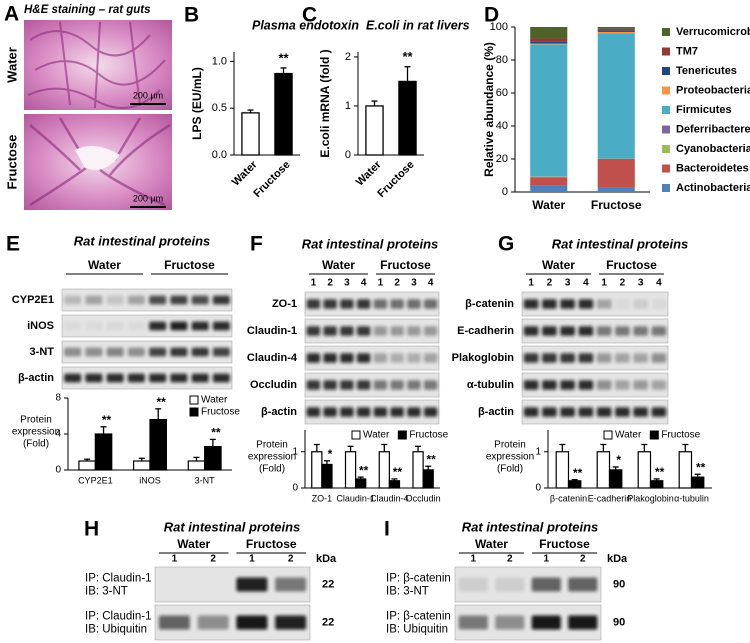 The height and width of the screenshot is (643, 750). Describe the element at coordinates (641, 283) in the screenshot. I see `lane-number: 3` at that location.